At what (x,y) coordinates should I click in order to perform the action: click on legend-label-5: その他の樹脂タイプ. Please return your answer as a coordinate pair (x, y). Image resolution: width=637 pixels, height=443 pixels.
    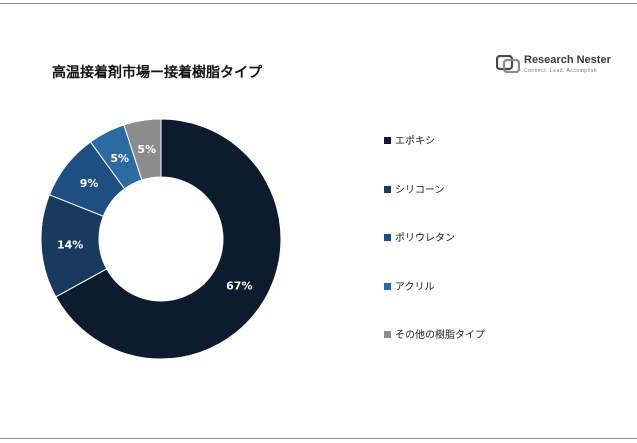
    Looking at the image, I should click on (440, 335).